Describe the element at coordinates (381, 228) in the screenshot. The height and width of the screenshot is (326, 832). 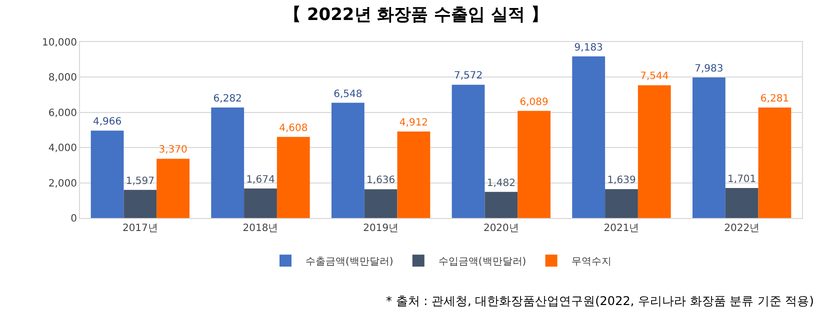
I see `x-tick-label: 2019년` at that location.